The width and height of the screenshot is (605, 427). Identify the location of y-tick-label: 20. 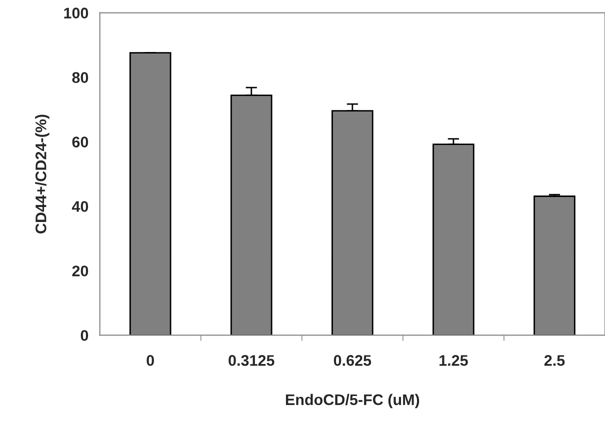
(80, 271).